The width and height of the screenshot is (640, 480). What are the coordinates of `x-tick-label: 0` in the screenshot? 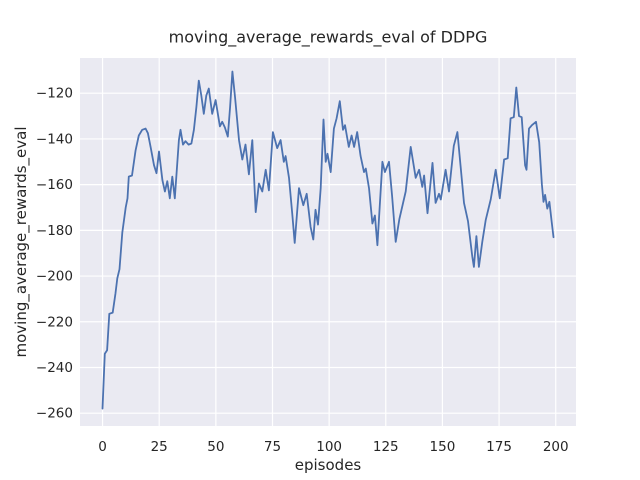 It's located at (102, 447).